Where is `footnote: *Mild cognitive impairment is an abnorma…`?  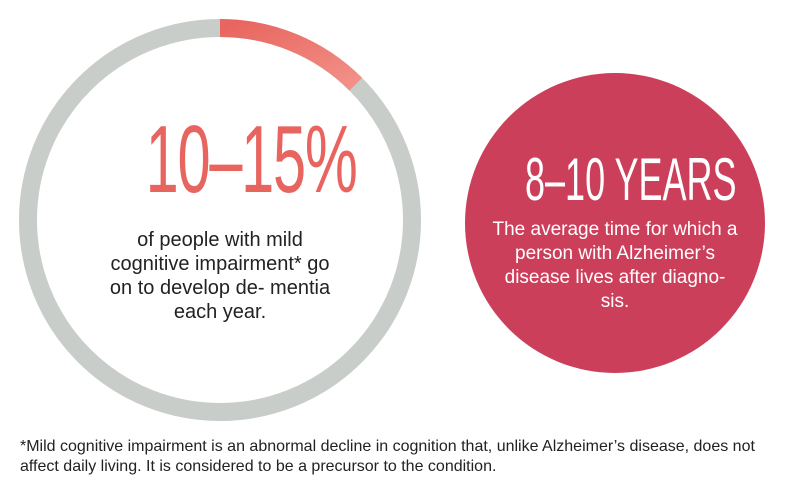 footnote: *Mild cognitive impairment is an abnorma… is located at coordinates (387, 456).